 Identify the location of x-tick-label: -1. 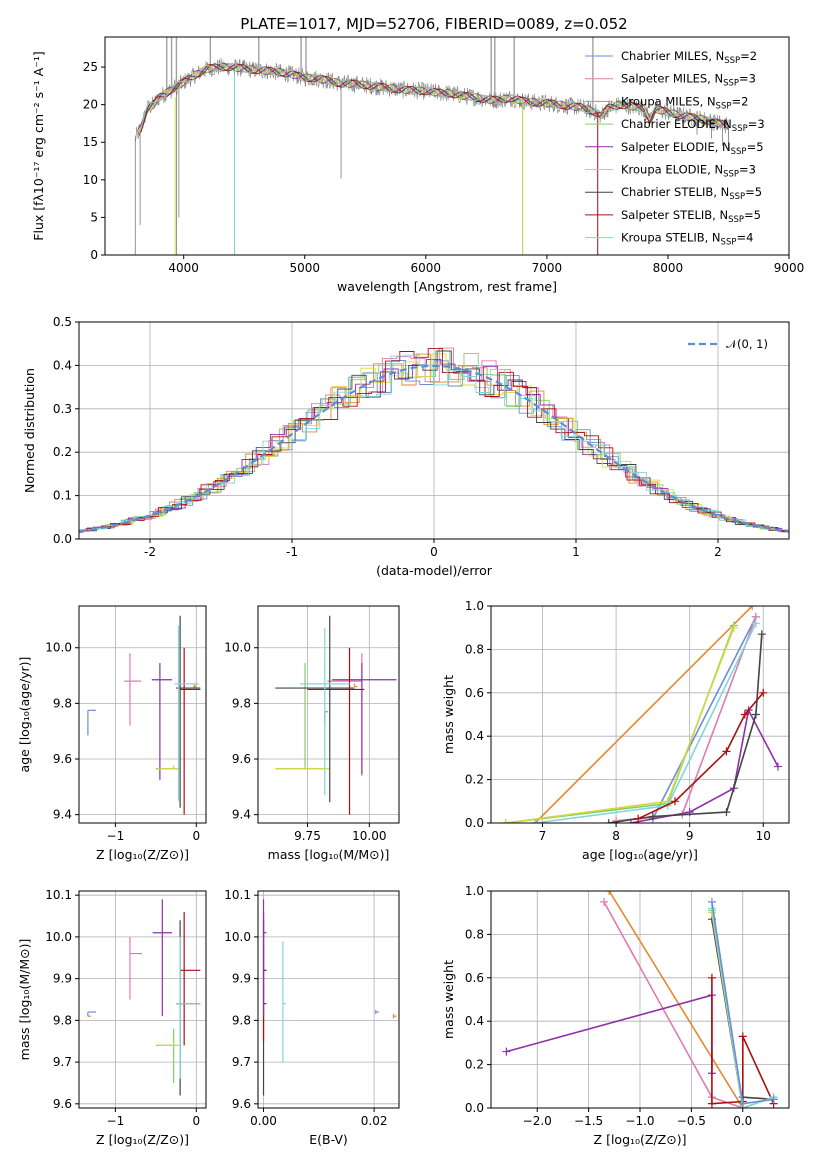
(292, 552).